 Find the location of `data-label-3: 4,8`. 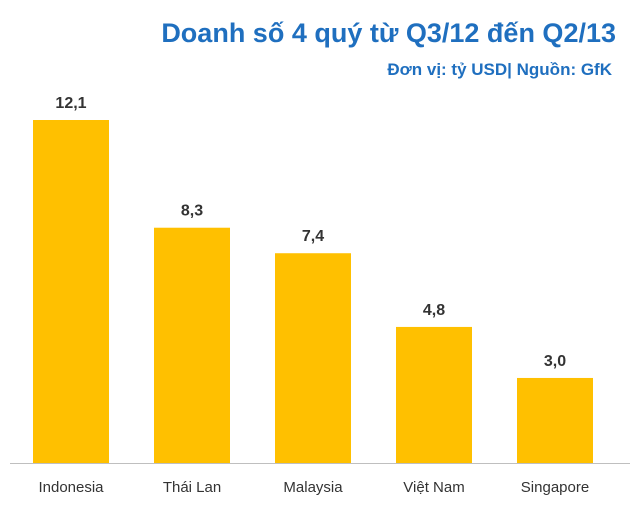

data-label-3: 4,8 is located at coordinates (434, 310).